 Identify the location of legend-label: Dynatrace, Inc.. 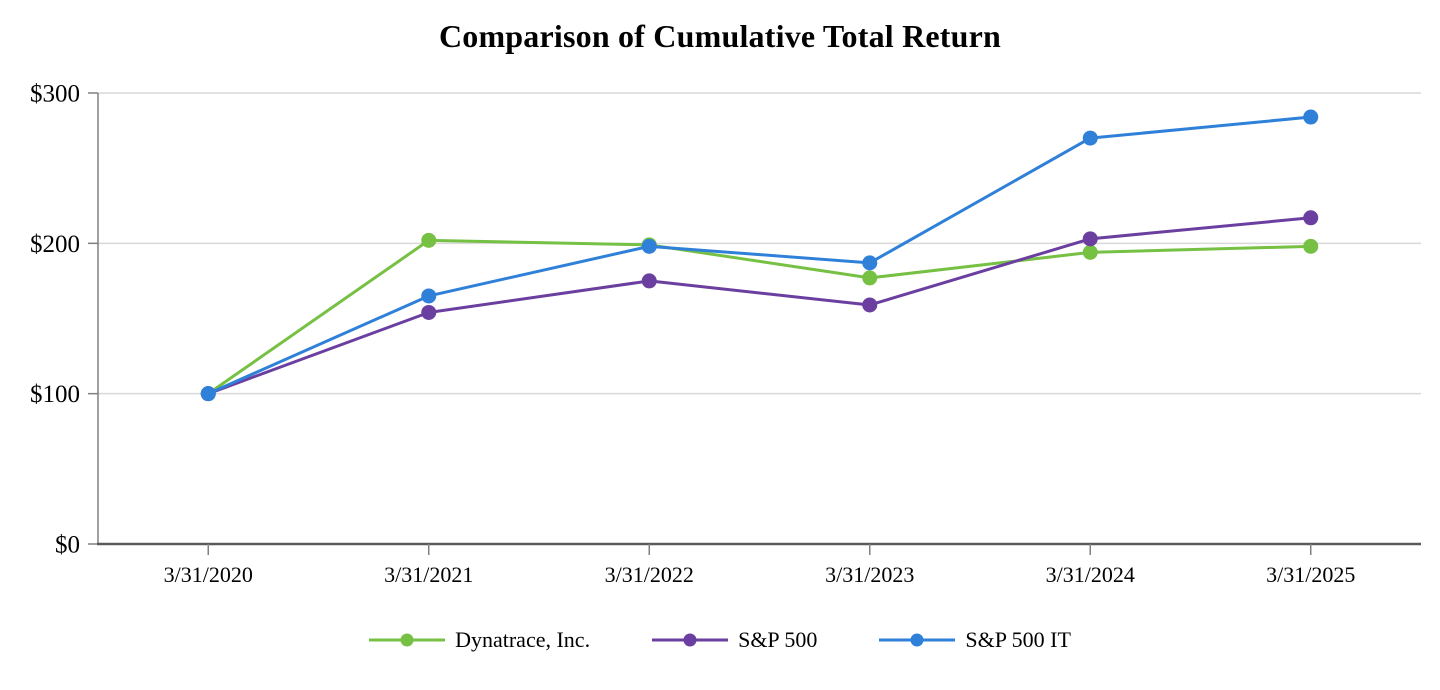
(523, 639).